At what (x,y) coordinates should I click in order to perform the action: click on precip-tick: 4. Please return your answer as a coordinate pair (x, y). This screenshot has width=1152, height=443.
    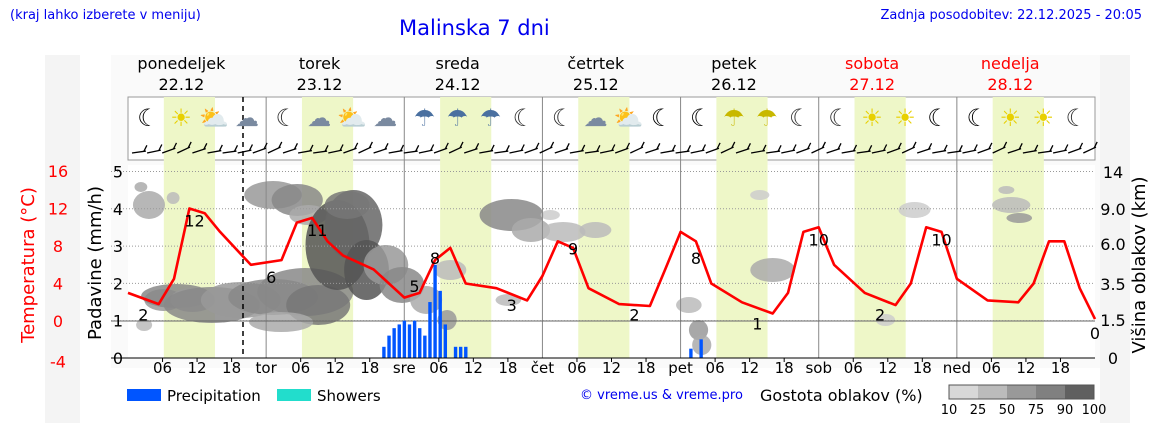
    Looking at the image, I should click on (118, 209).